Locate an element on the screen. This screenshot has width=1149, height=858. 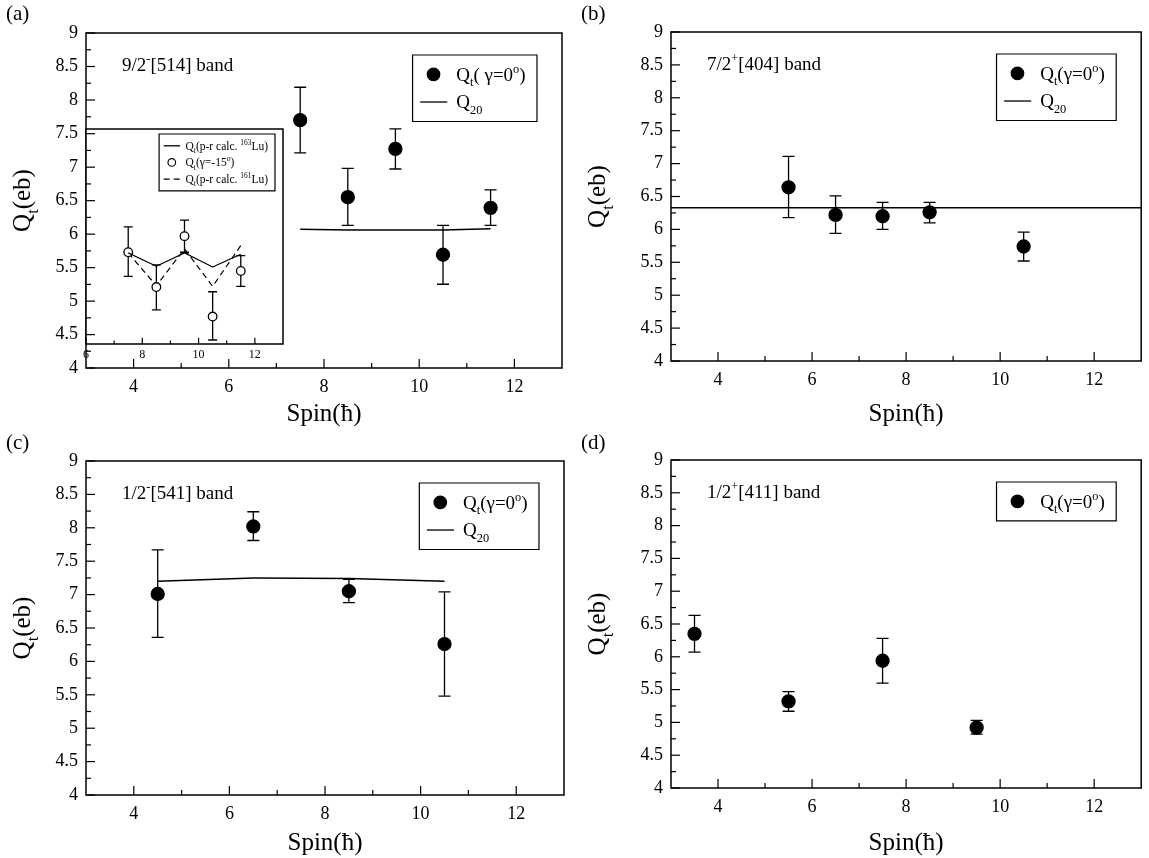
annotation: 9/2-[514] band is located at coordinates (178, 63).